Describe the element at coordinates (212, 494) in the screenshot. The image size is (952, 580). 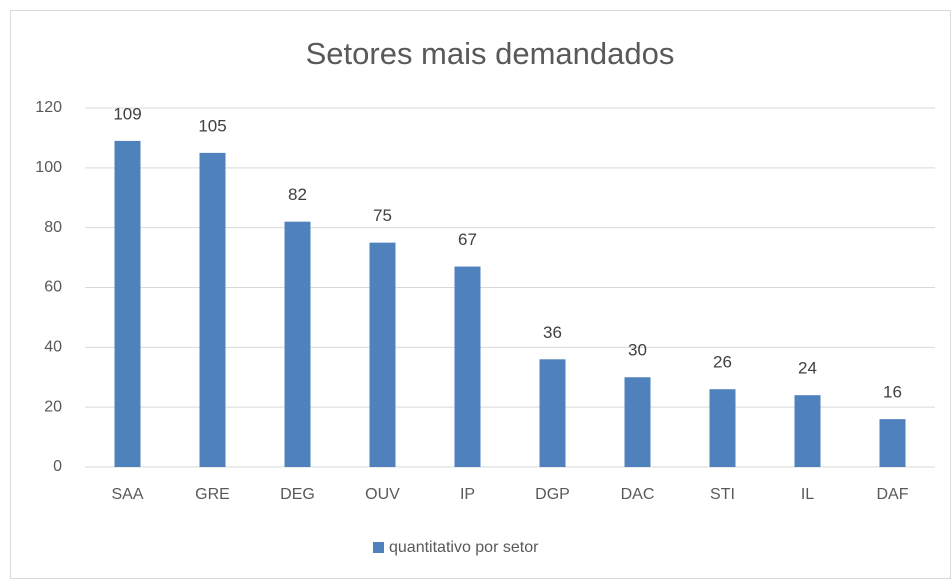
I see `x-tick-label: GRE` at that location.